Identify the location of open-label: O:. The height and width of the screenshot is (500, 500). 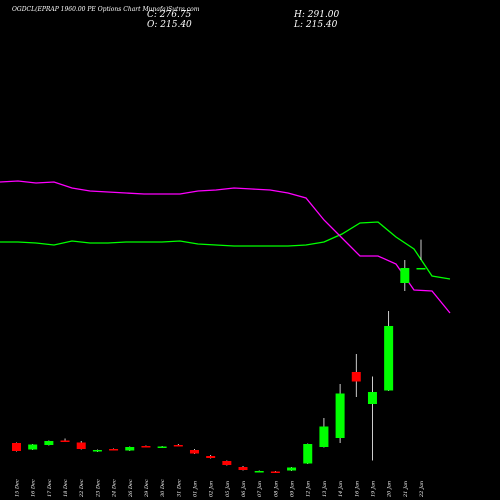
(152, 25).